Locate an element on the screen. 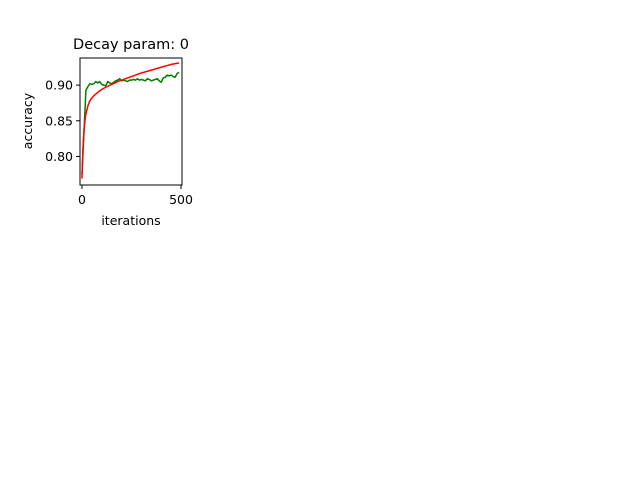 Image resolution: width=640 pixels, height=480 pixels. x-tick-label: 0 is located at coordinates (82, 199).